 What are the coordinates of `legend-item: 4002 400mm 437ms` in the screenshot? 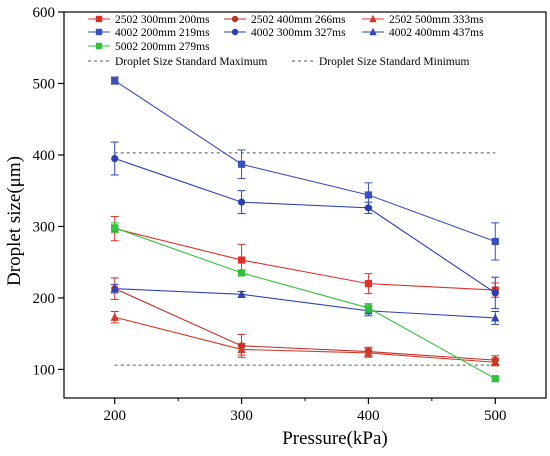 It's located at (423, 33).